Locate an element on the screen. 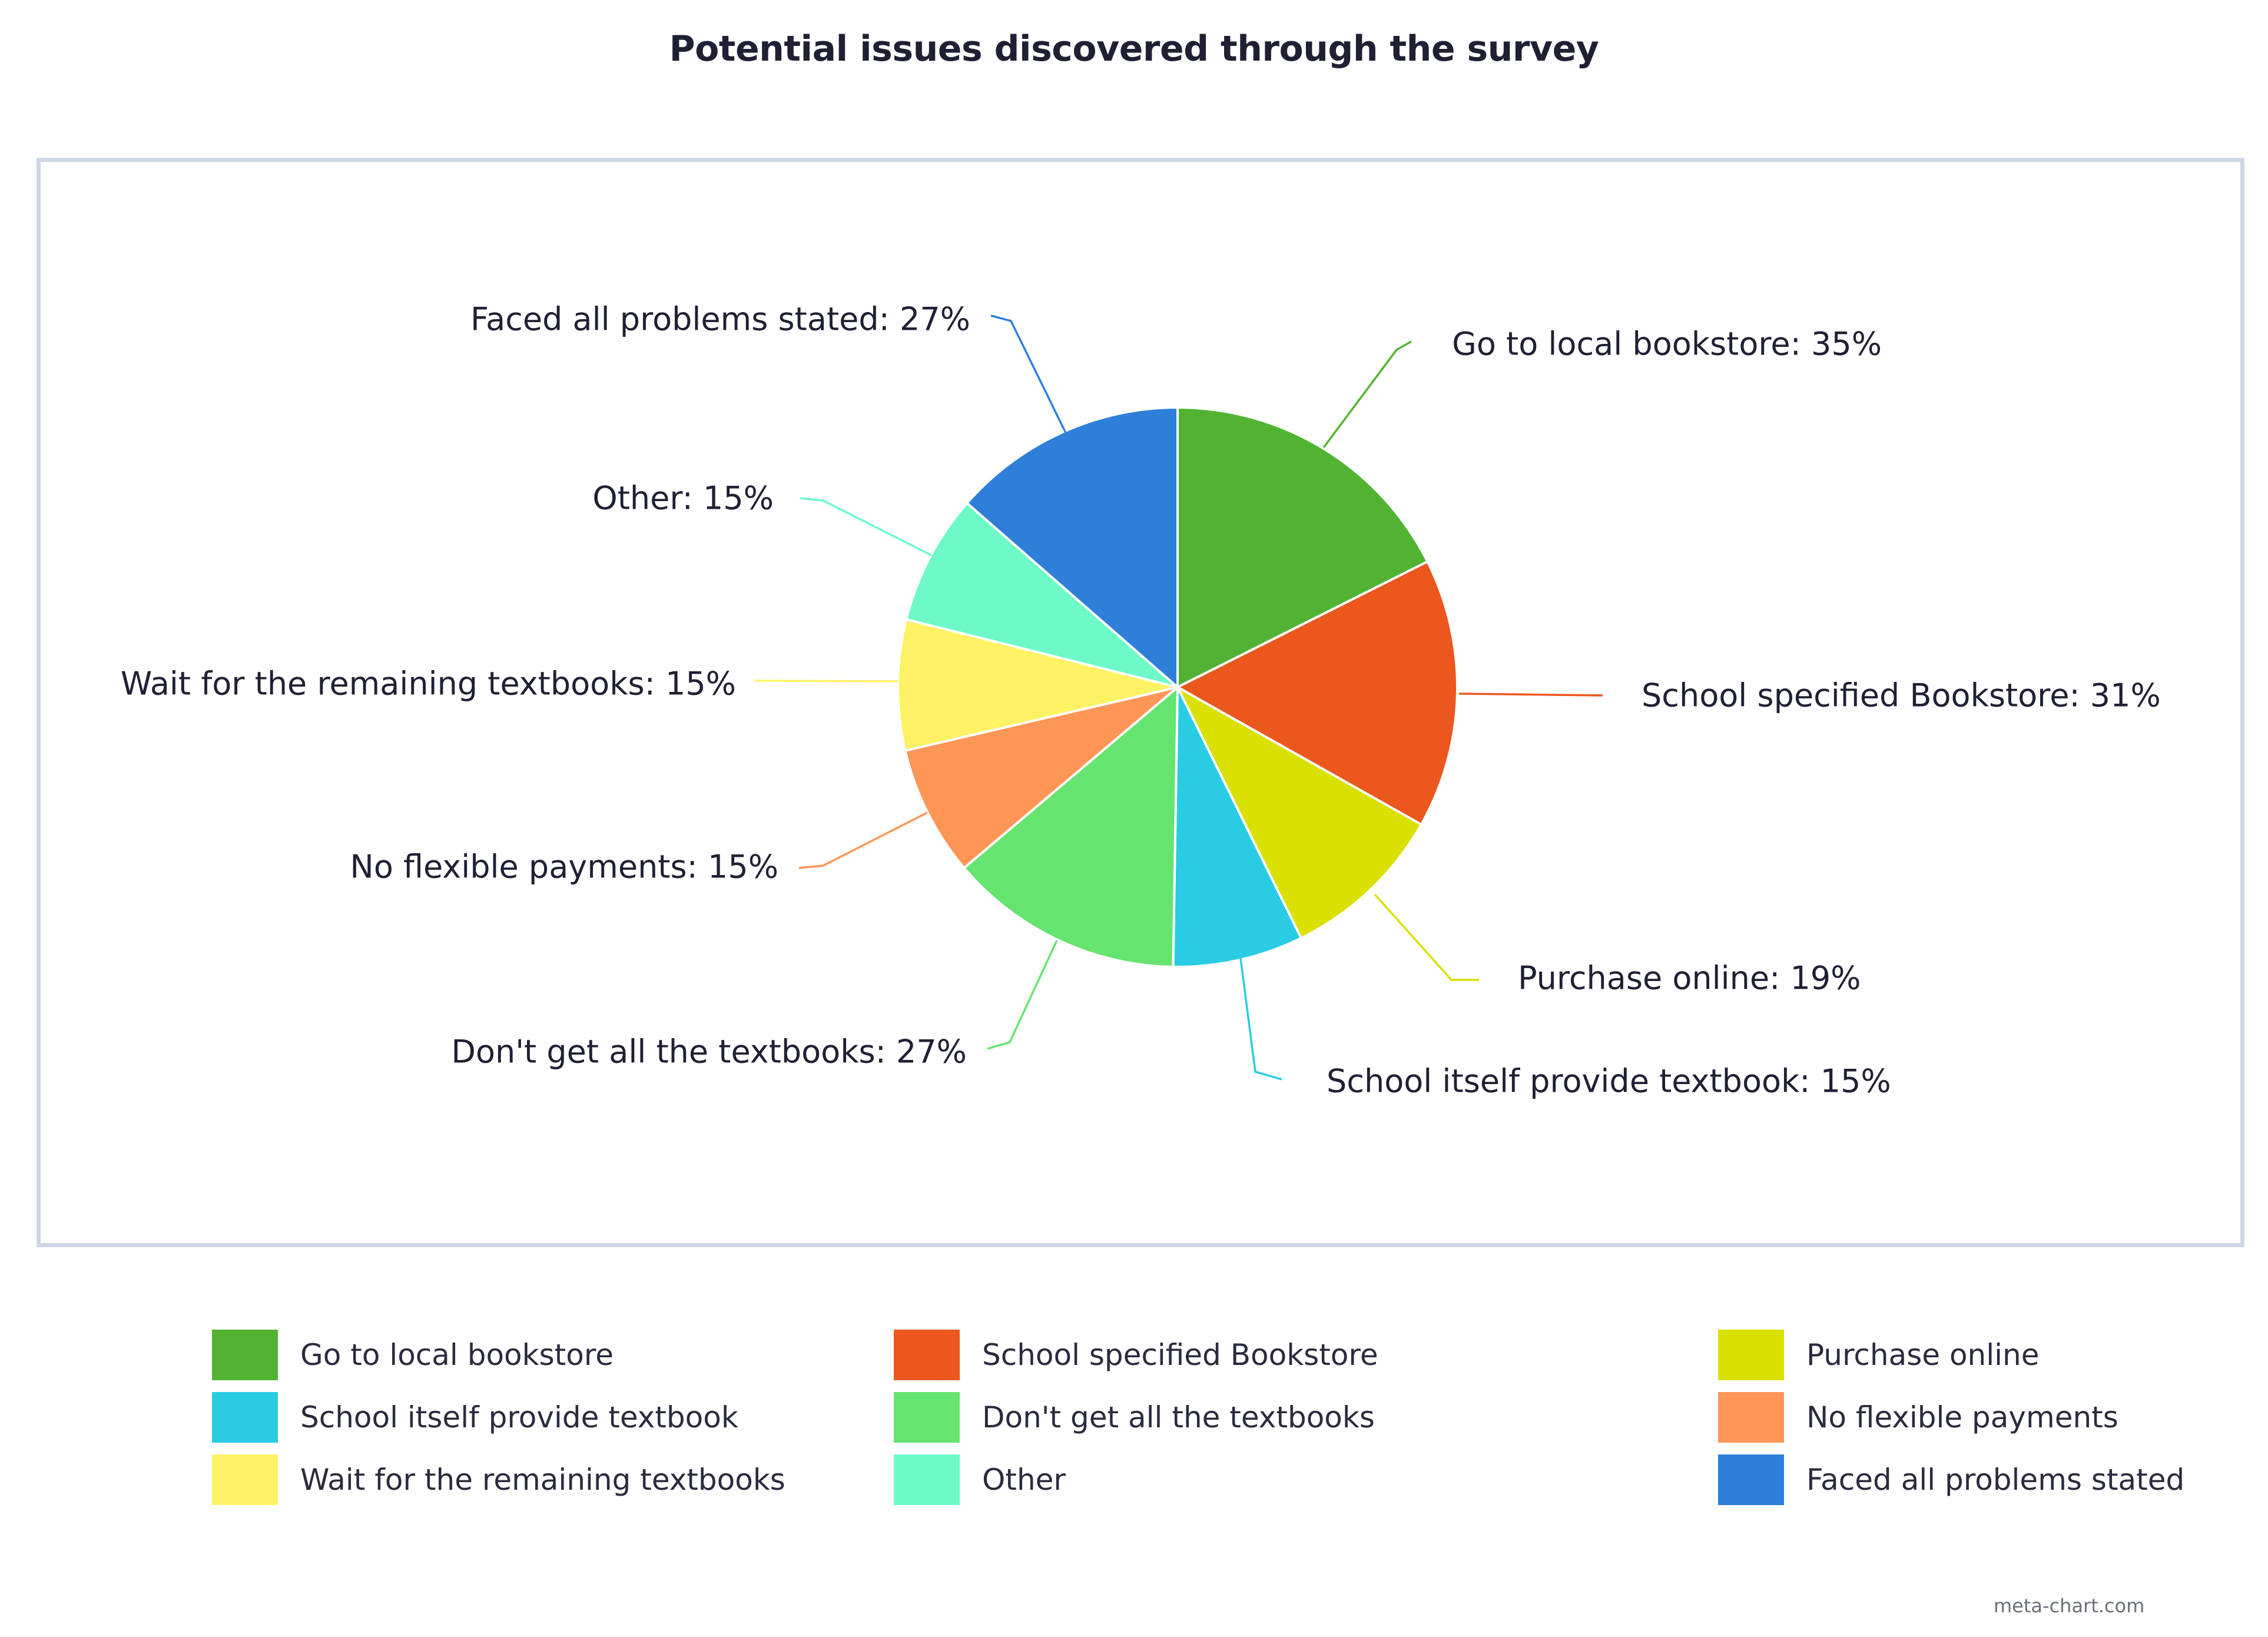  slice-data-label: School itself provide textbook: 15% is located at coordinates (1609, 1081).